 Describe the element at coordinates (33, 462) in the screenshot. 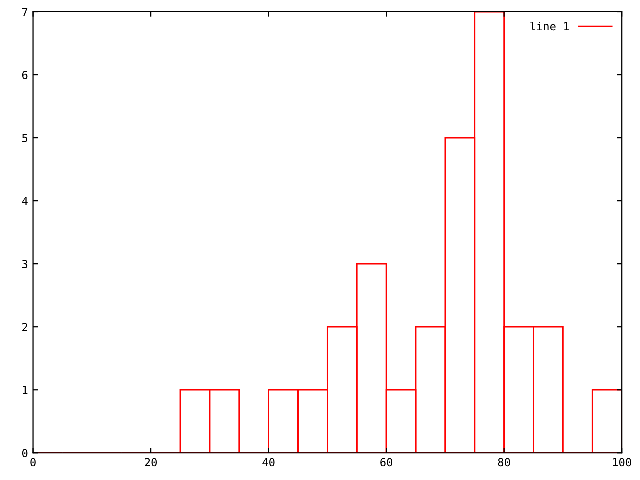

I see `x-tick-label: 0` at that location.